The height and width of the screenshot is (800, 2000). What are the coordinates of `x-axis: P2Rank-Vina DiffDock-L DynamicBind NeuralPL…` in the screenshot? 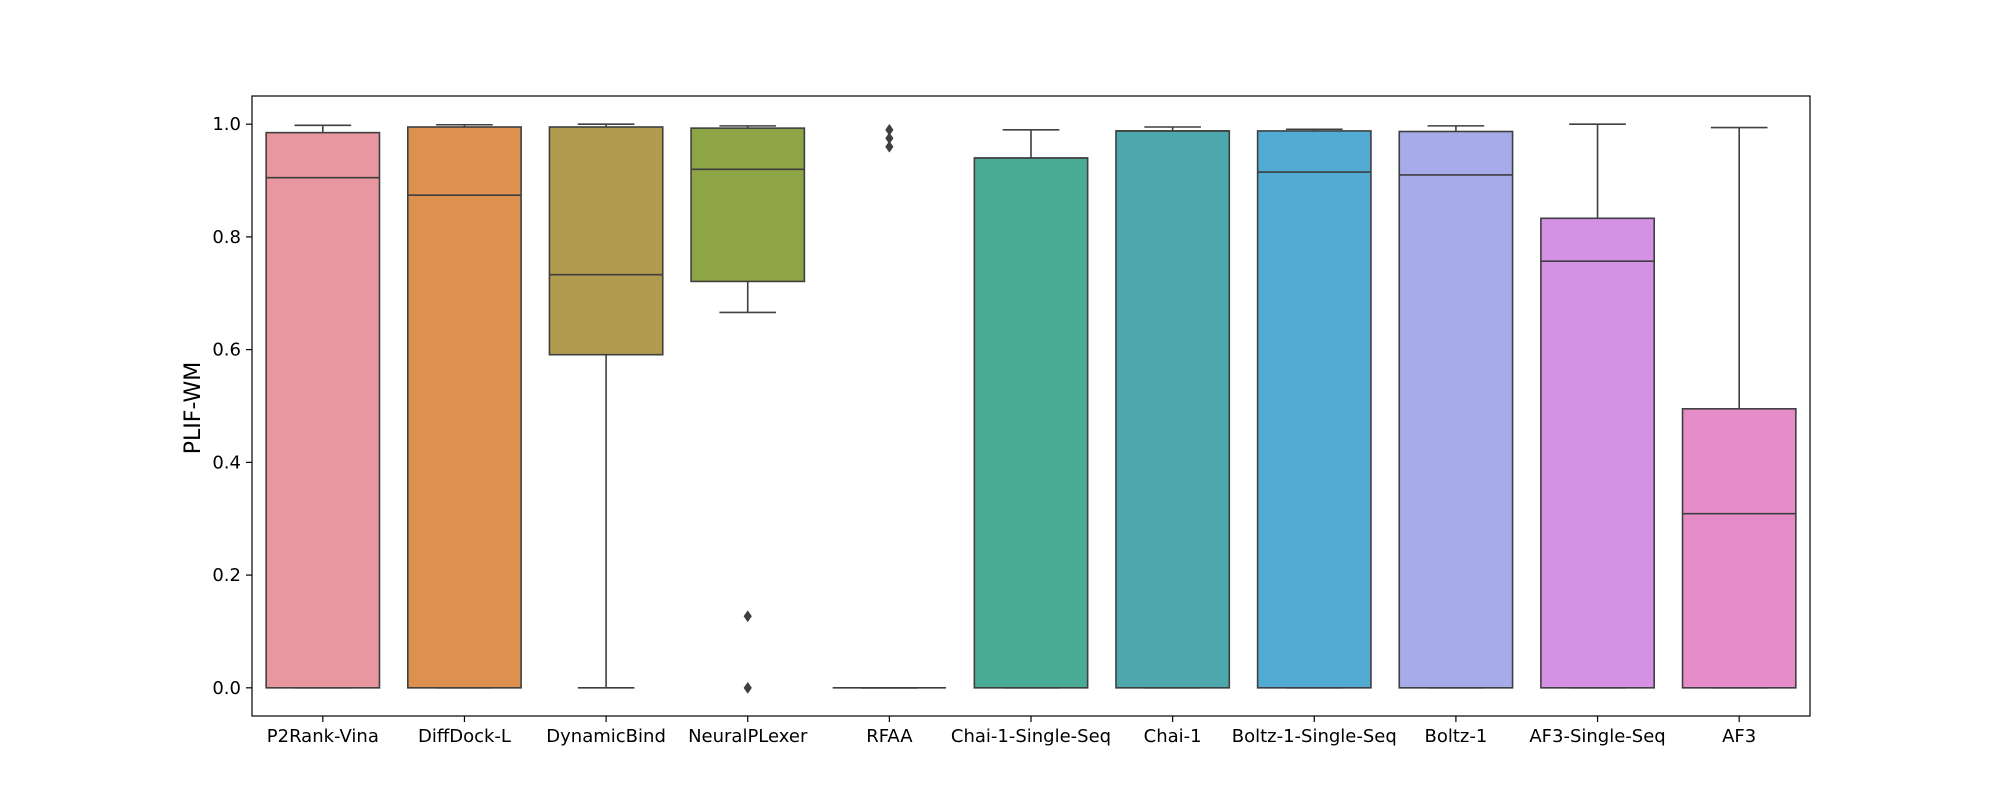 It's located at (1011, 731).